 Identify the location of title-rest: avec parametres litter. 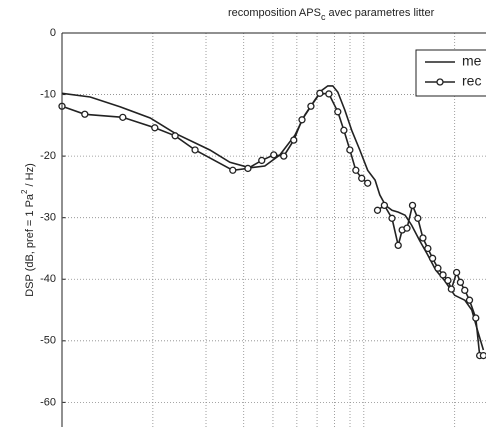
(379, 13).